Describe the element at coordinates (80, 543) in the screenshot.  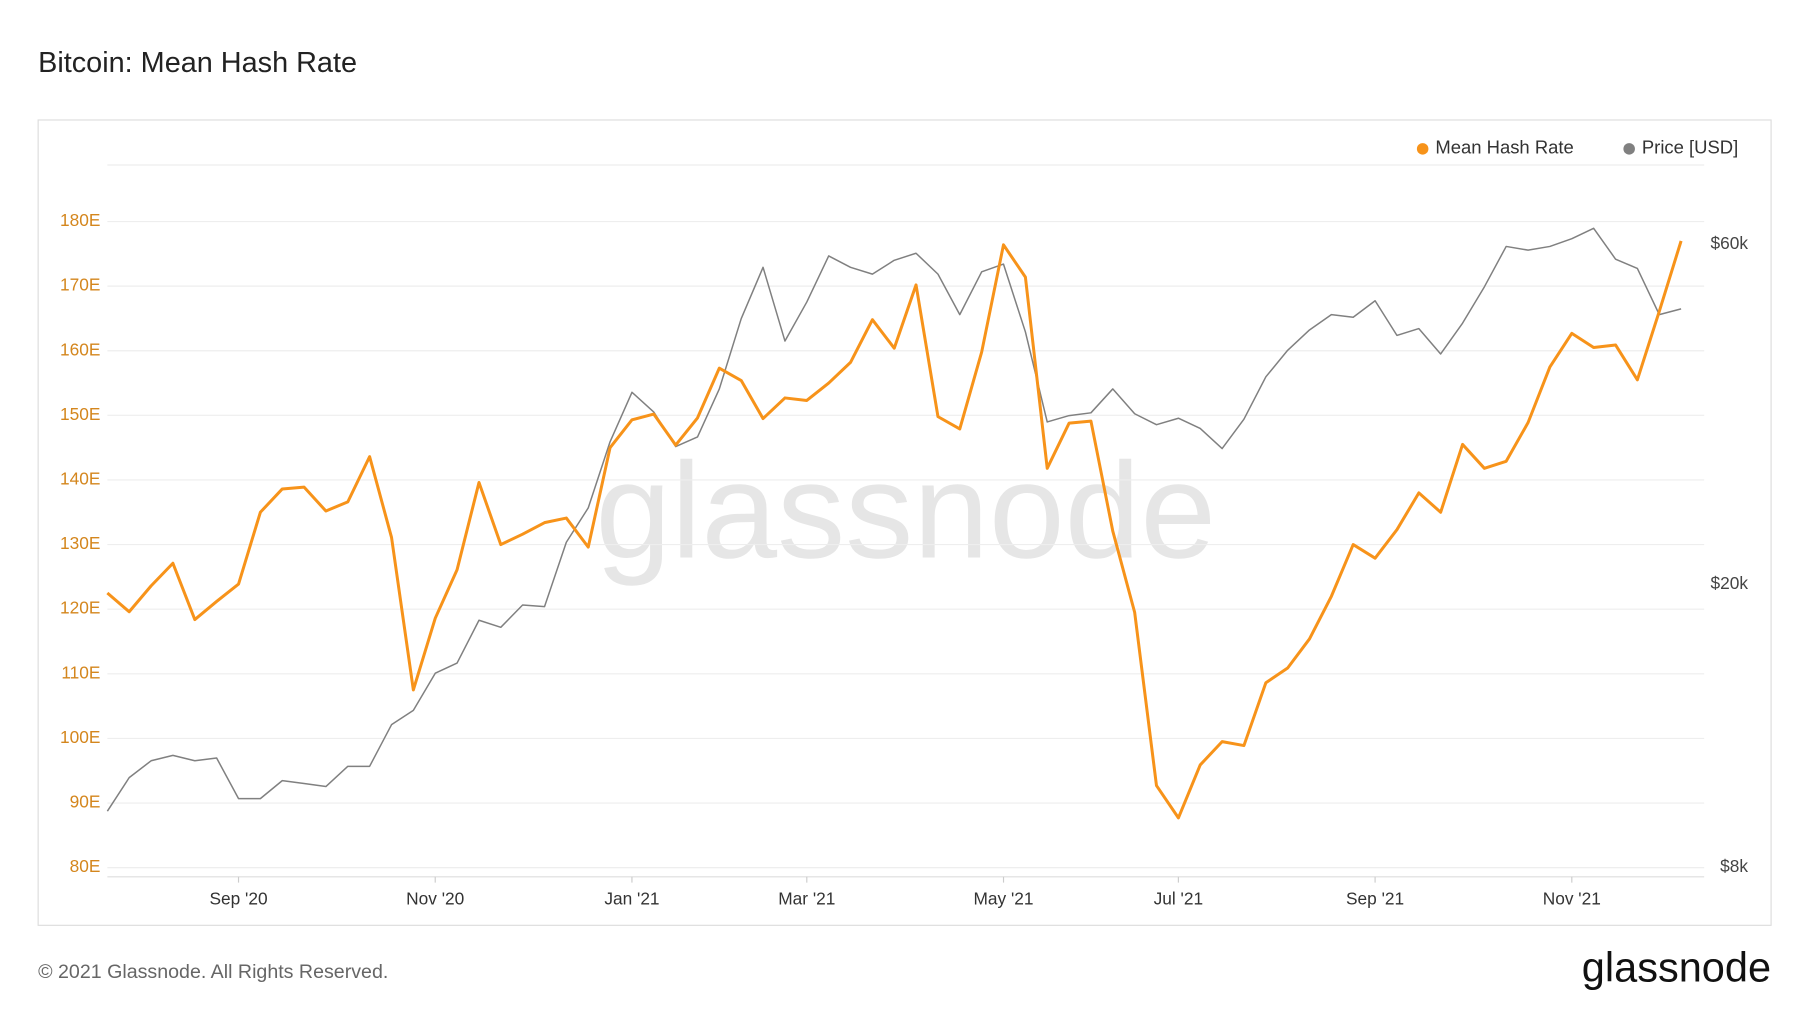
I see `y-tick-label: 130E` at that location.